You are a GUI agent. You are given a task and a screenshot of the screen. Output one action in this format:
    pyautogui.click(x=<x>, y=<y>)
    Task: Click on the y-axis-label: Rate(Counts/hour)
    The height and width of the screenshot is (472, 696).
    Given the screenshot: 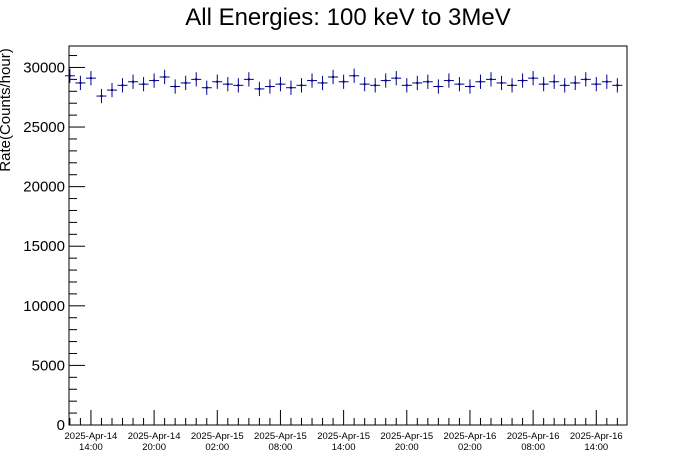 What is the action you would take?
    pyautogui.click(x=7, y=109)
    